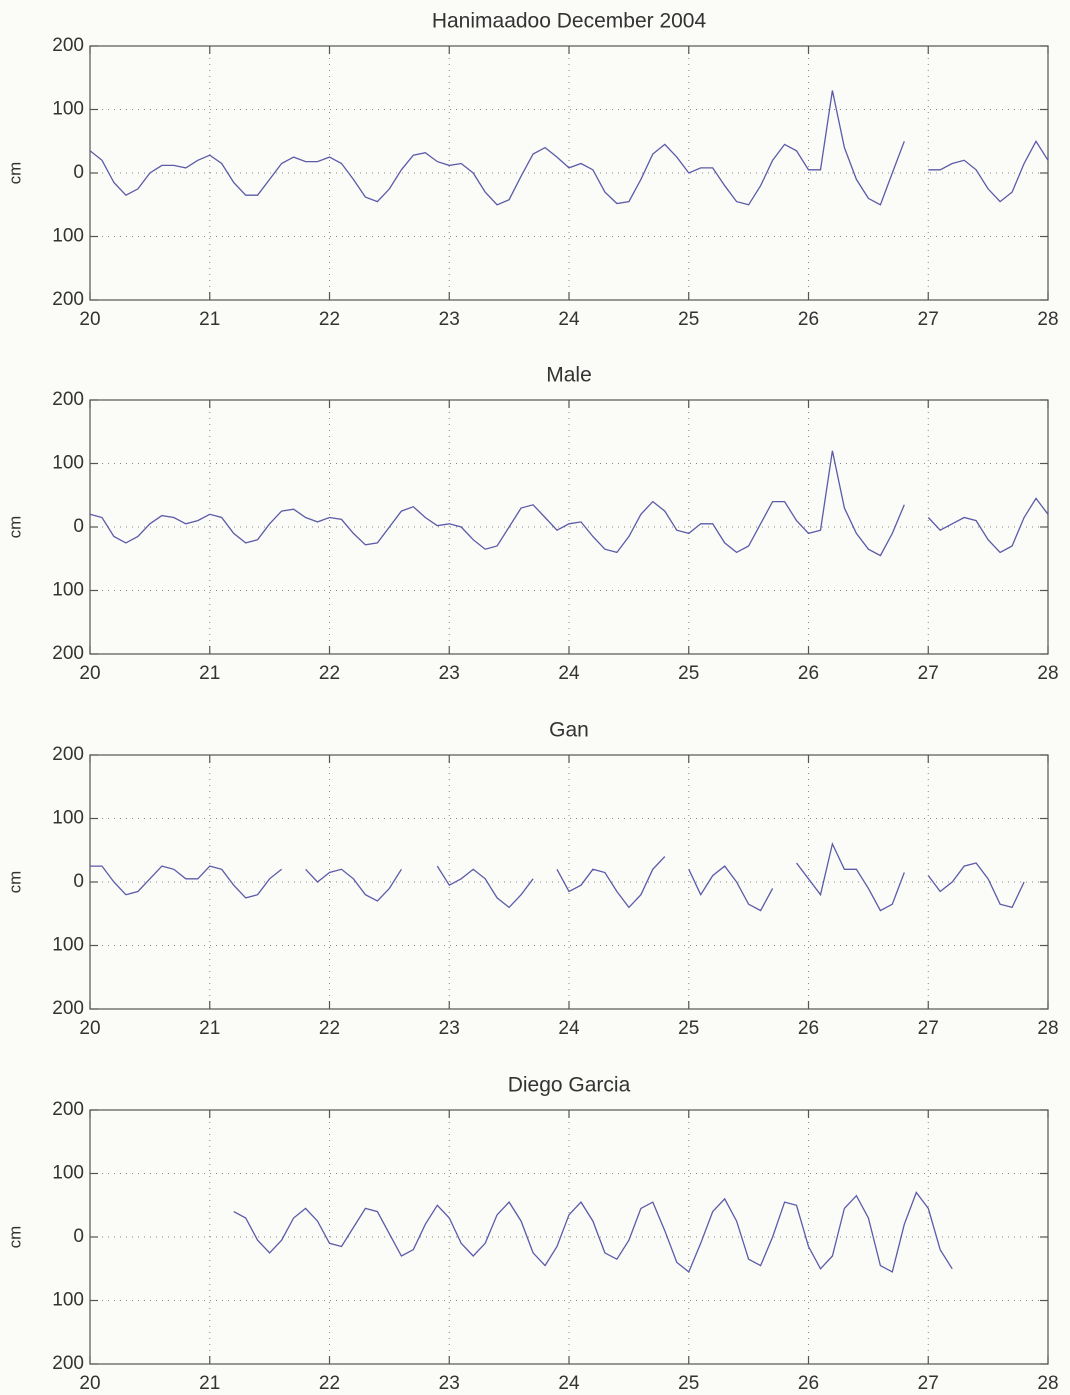 This screenshot has height=1395, width=1070. I want to click on chart-title: Hanimaadoo December 2004, so click(569, 21).